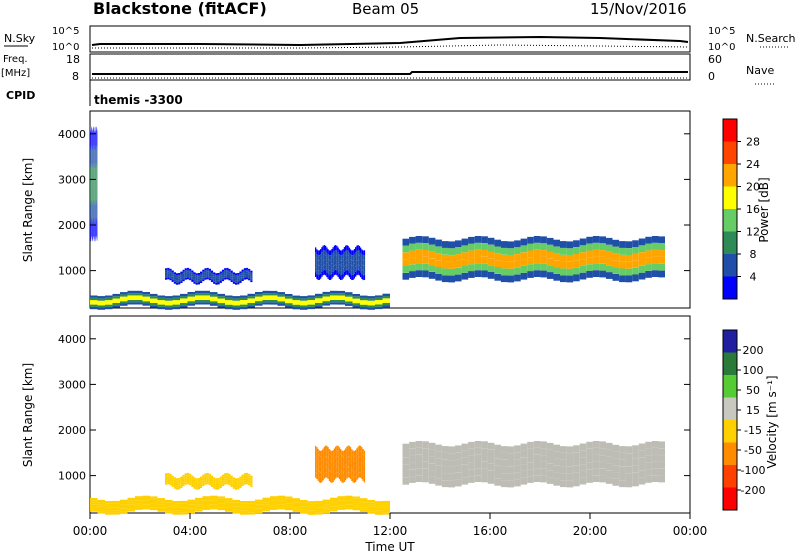 The width and height of the screenshot is (800, 554). What do you see at coordinates (760, 70) in the screenshot?
I see `nave-label: Nave` at bounding box center [760, 70].